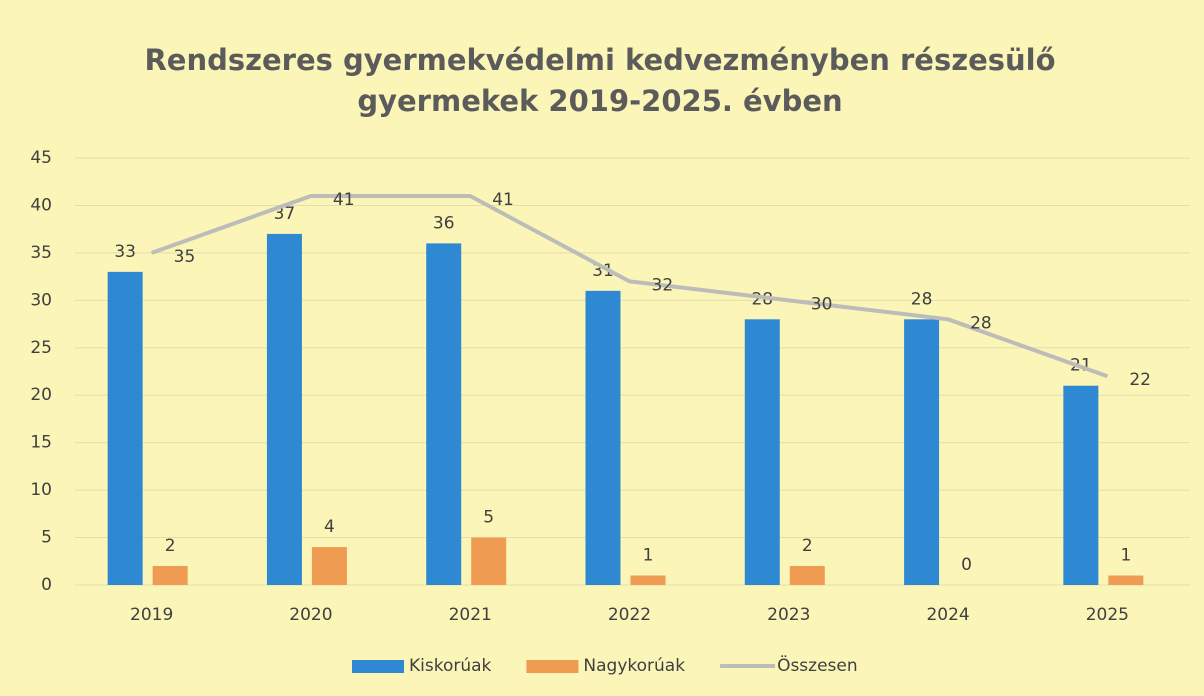  What do you see at coordinates (41, 490) in the screenshot?
I see `y-tick-label: 10` at bounding box center [41, 490].